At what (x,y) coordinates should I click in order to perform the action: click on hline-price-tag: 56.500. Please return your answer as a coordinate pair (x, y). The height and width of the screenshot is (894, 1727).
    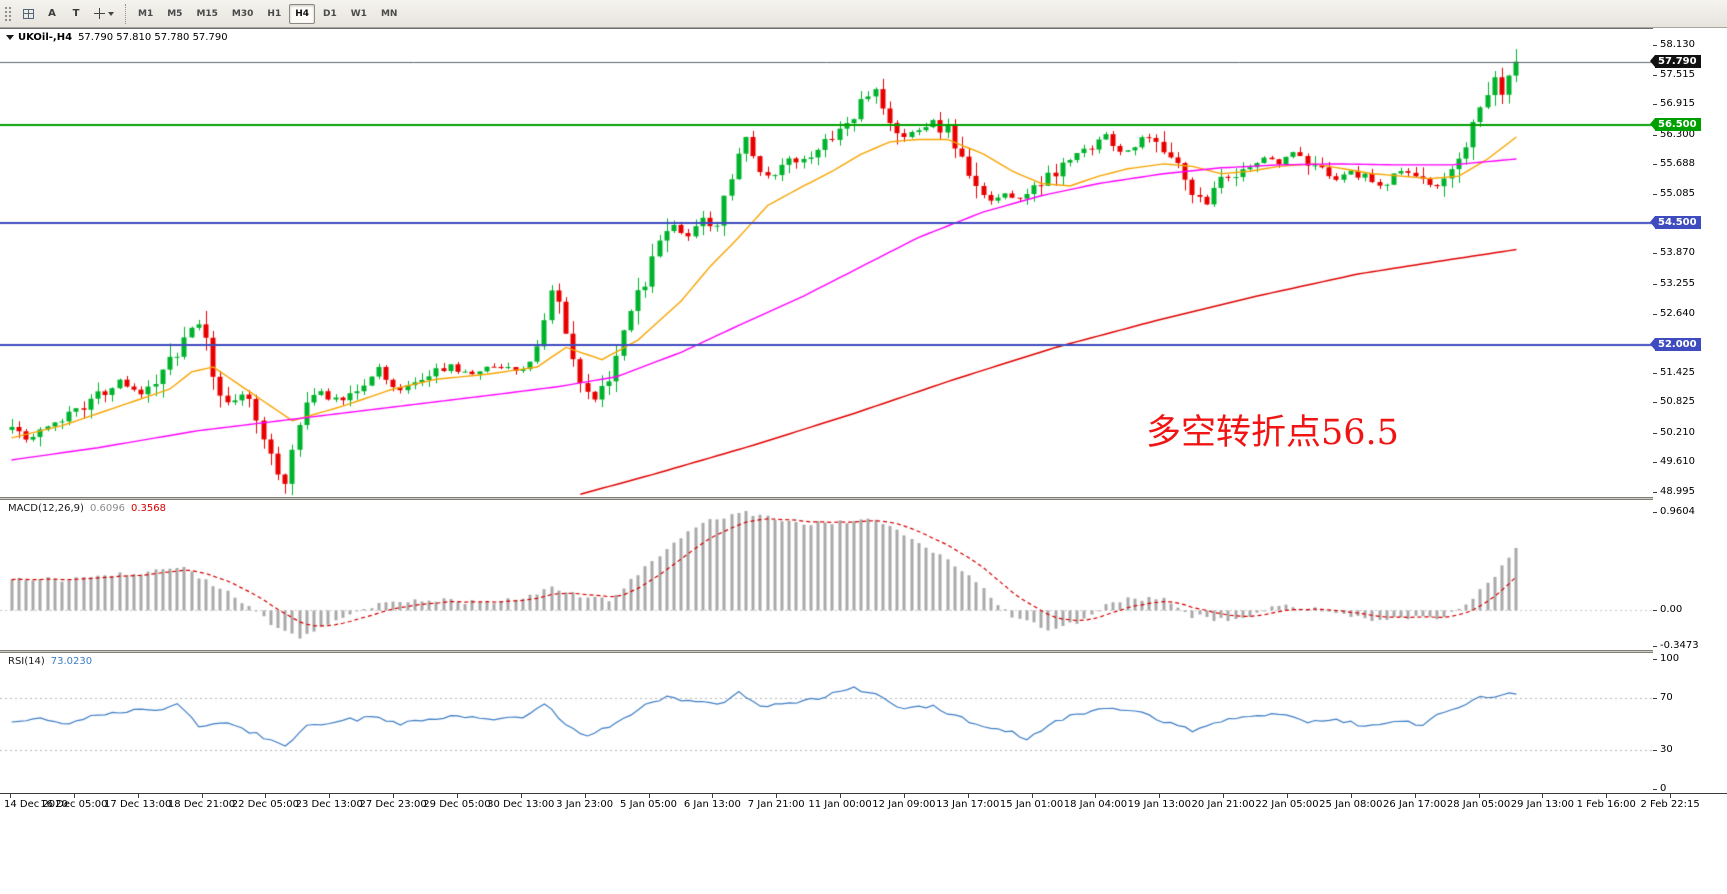
    Looking at the image, I should click on (1675, 125).